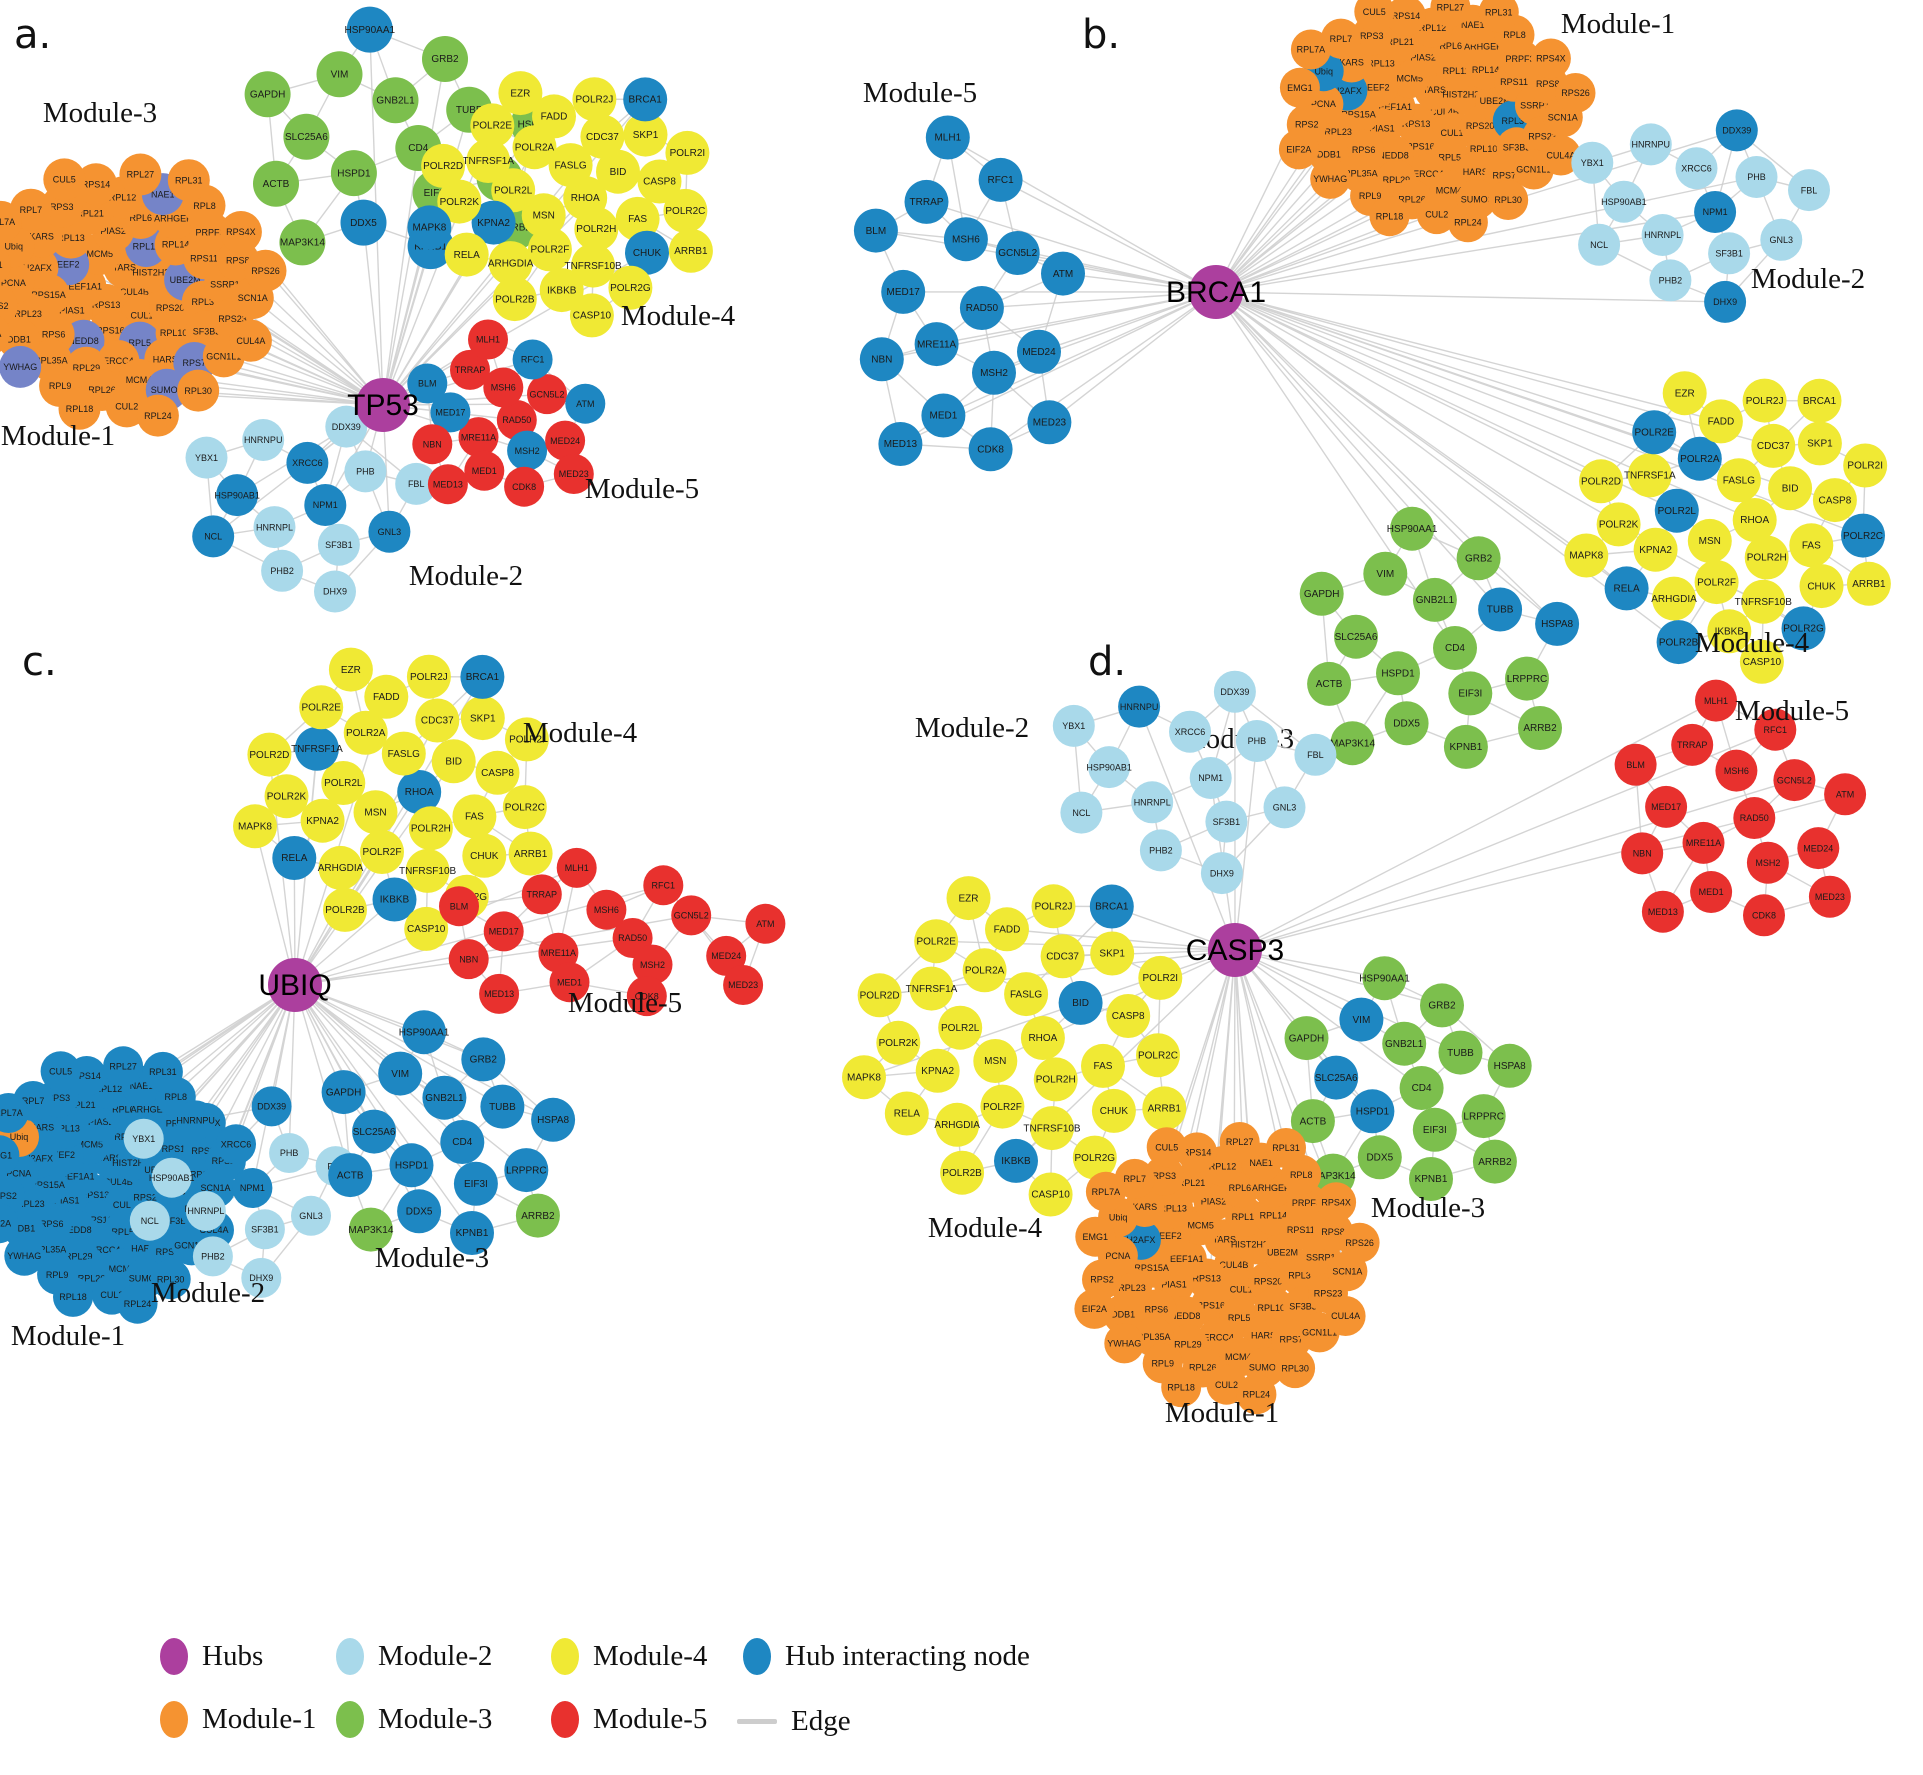 This screenshot has width=1923, height=1775. Describe the element at coordinates (1766, 557) in the screenshot. I see `node-polr2h: POLR2H` at that location.